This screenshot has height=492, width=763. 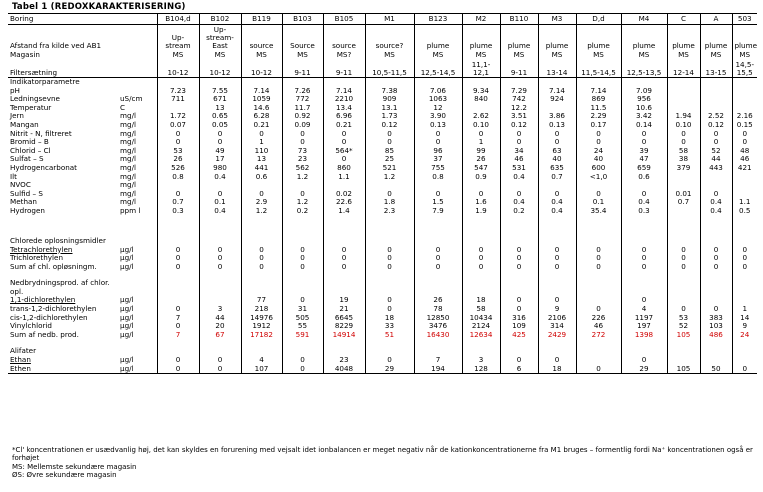 I want to click on cell-value: 1.72, so click(x=177, y=116).